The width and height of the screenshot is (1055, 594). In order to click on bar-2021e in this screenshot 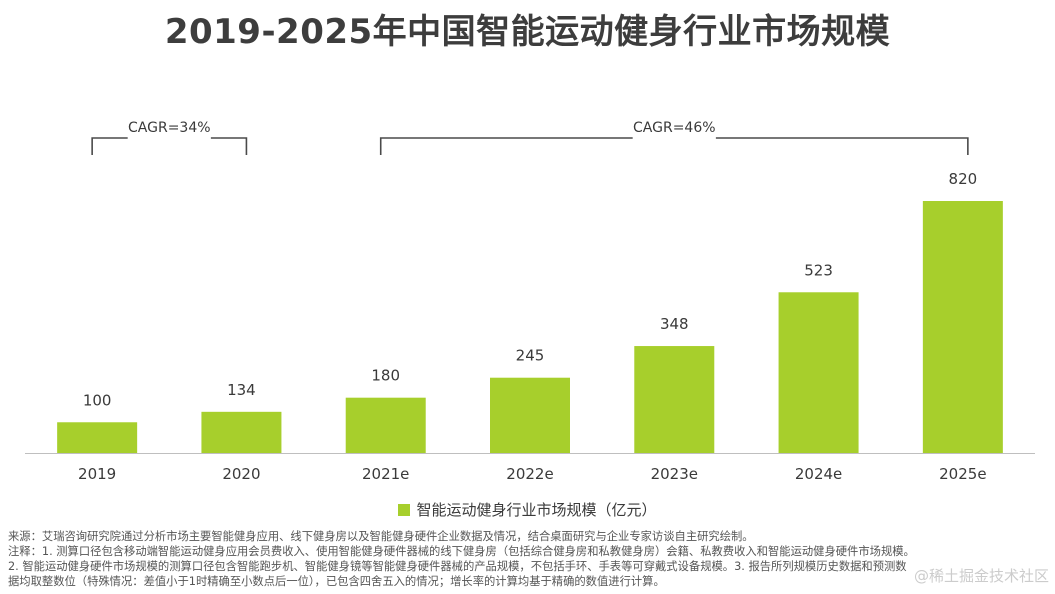, I will do `click(385, 425)`.